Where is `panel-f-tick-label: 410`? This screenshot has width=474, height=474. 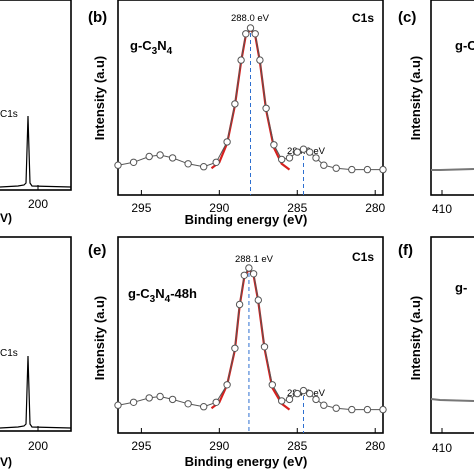 panel-f-tick-label: 410 is located at coordinates (442, 448).